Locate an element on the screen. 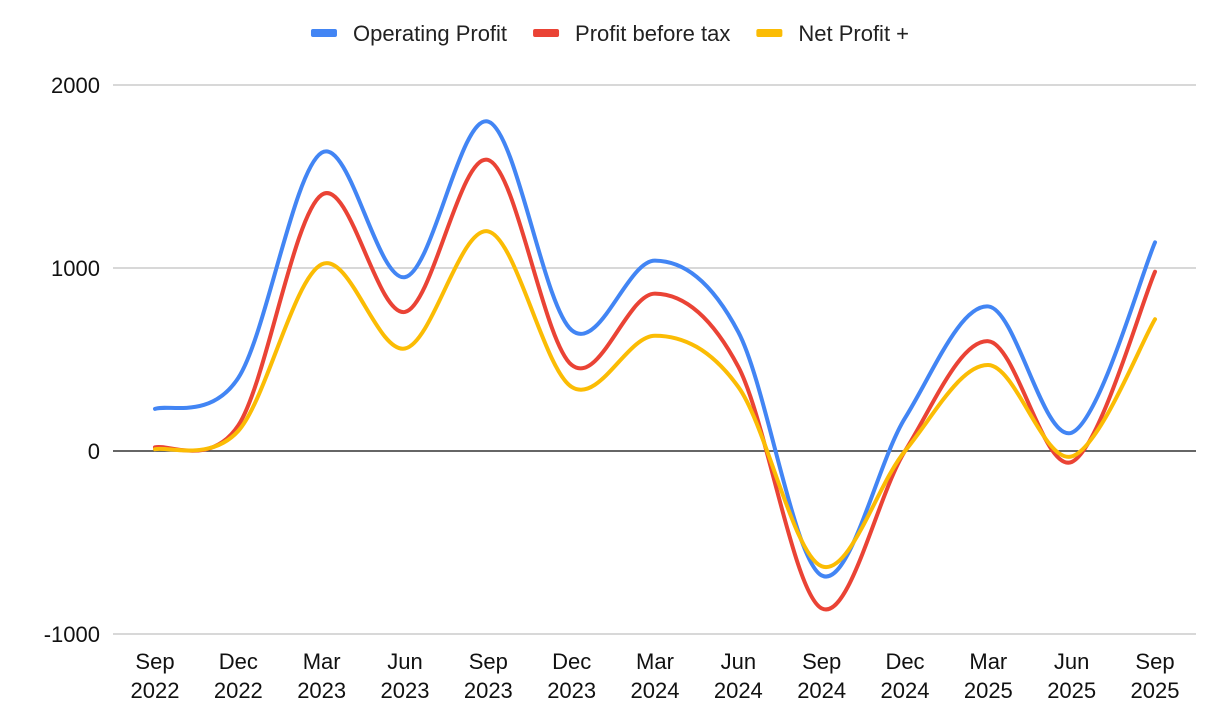 This screenshot has height=724, width=1220. legend-label: Operating Profit is located at coordinates (430, 33).